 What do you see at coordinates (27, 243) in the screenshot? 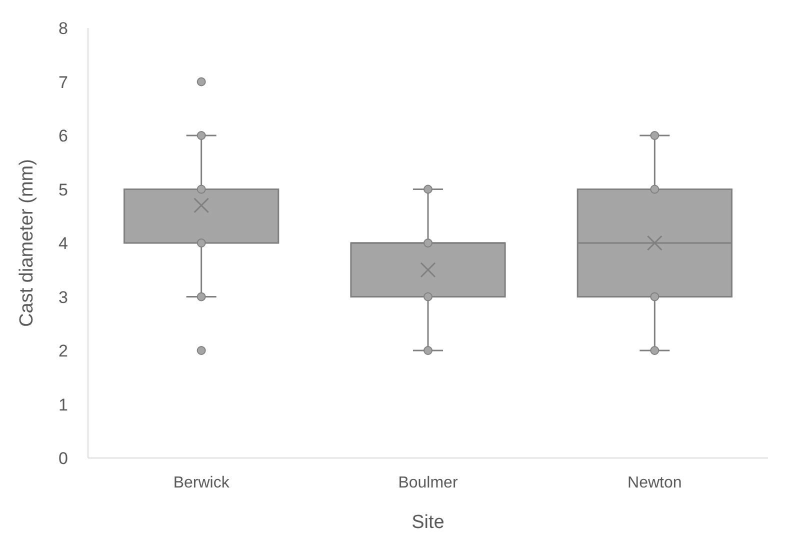
I see `y-axis-title: Cast diameter (mm)` at bounding box center [27, 243].